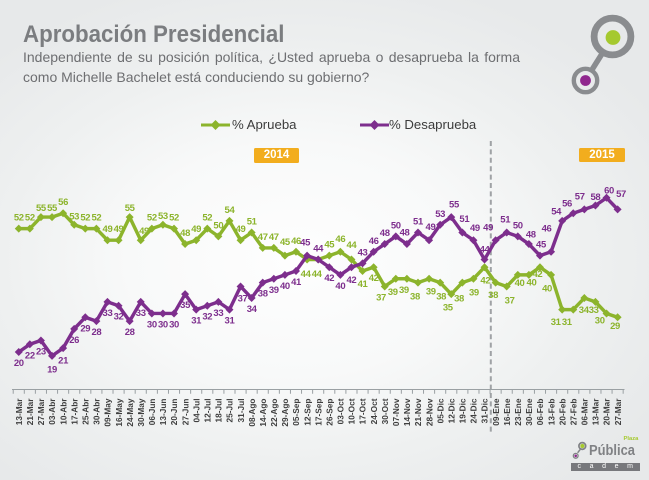 The width and height of the screenshot is (649, 480). What do you see at coordinates (119, 412) in the screenshot?
I see `svg-text: 16-May` at bounding box center [119, 412].